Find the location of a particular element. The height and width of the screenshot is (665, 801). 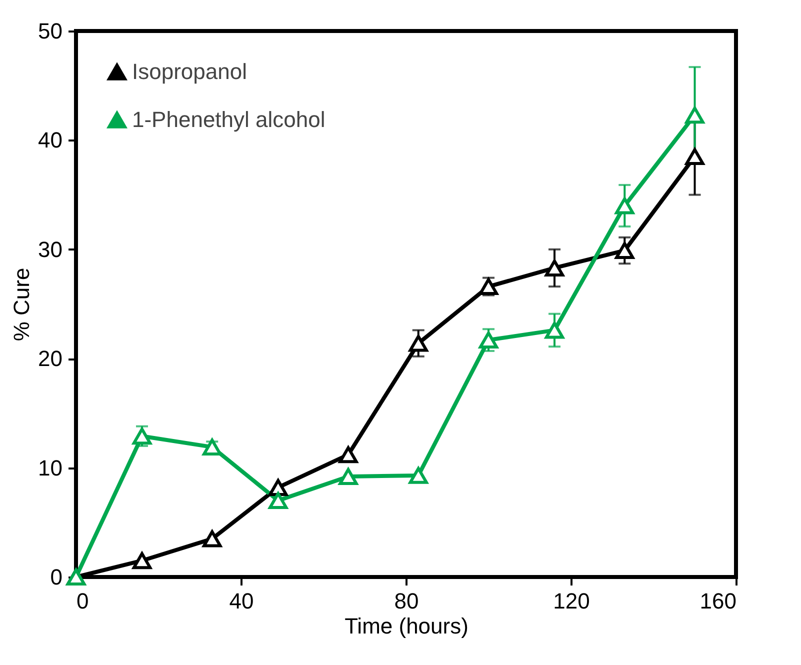

y-tick-label: 20 is located at coordinates (50, 359).